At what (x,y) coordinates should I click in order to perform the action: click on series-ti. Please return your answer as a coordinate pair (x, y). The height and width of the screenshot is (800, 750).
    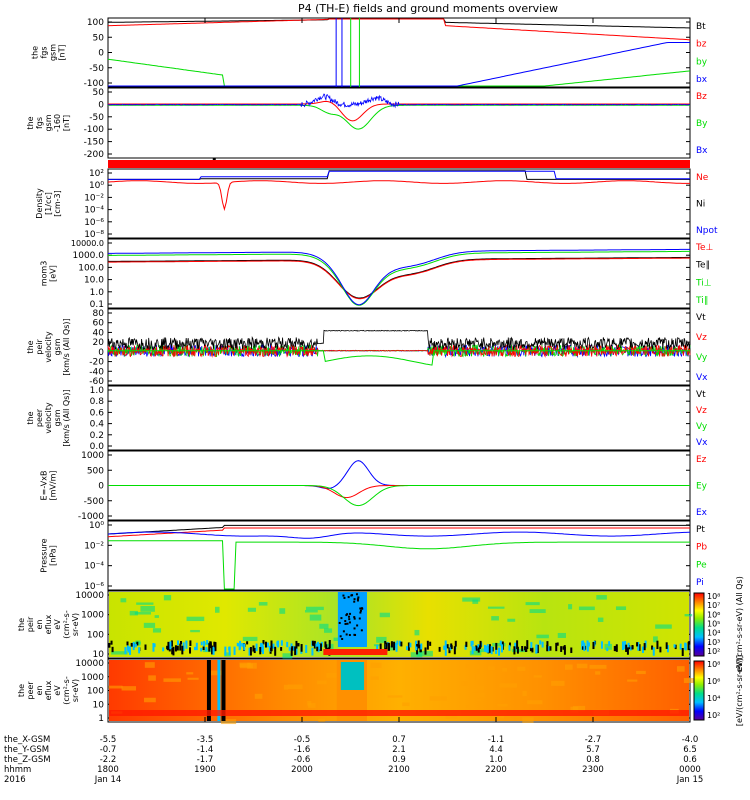
    Looking at the image, I should click on (399, 278).